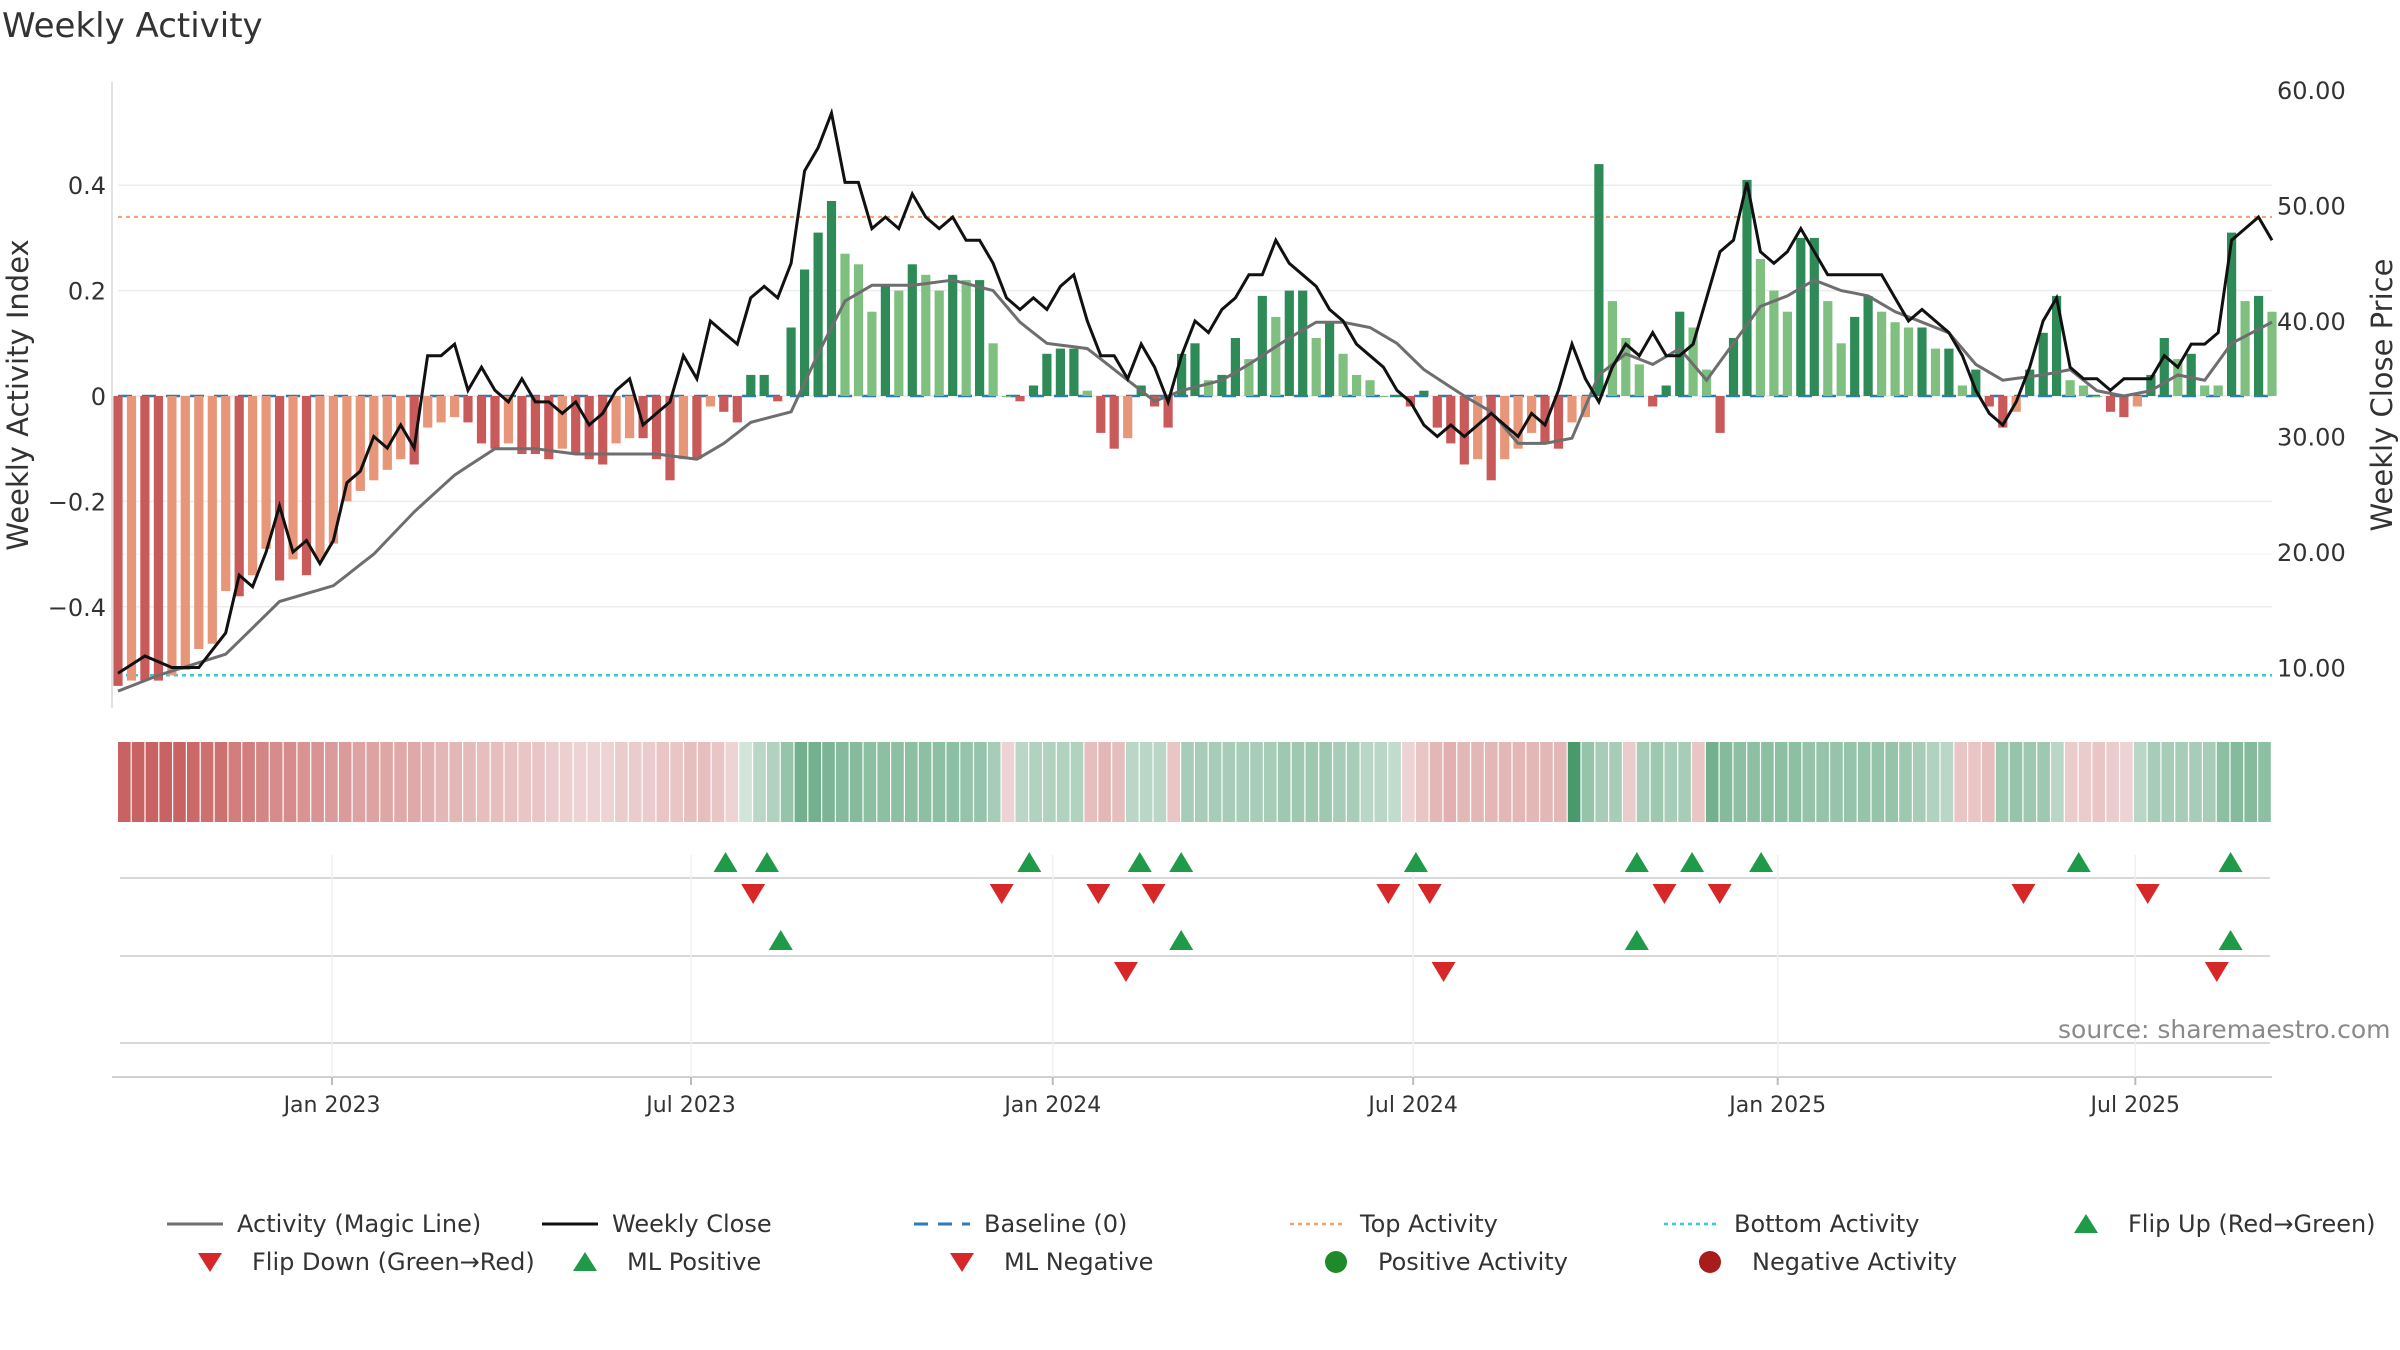 Image resolution: width=2400 pixels, height=1350 pixels. What do you see at coordinates (2382, 395) in the screenshot?
I see `right-axis-label: Weekly Close Price` at bounding box center [2382, 395].